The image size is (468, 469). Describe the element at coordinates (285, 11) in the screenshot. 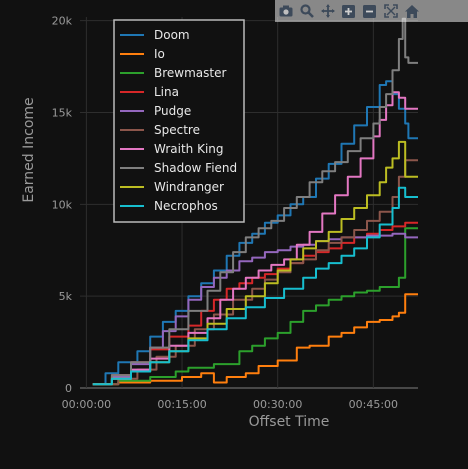

I see `camera-icon` at that location.